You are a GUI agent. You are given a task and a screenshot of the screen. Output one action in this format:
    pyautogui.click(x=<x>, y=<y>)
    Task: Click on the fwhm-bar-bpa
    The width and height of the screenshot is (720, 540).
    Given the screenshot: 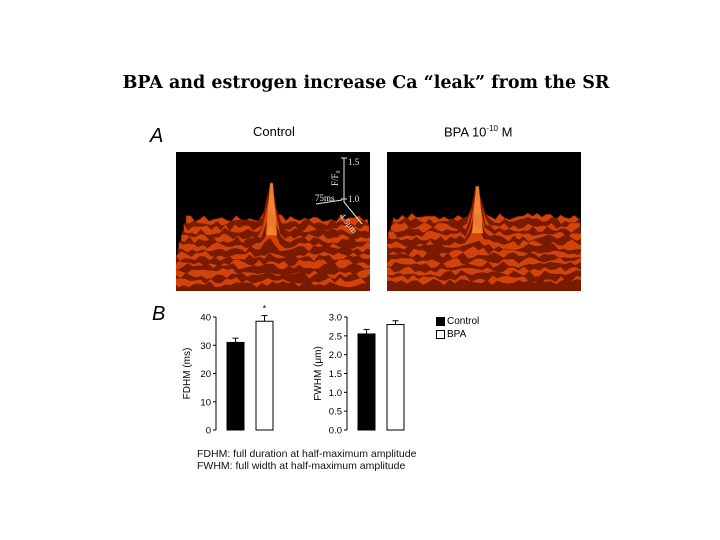 What is the action you would take?
    pyautogui.click(x=395, y=377)
    